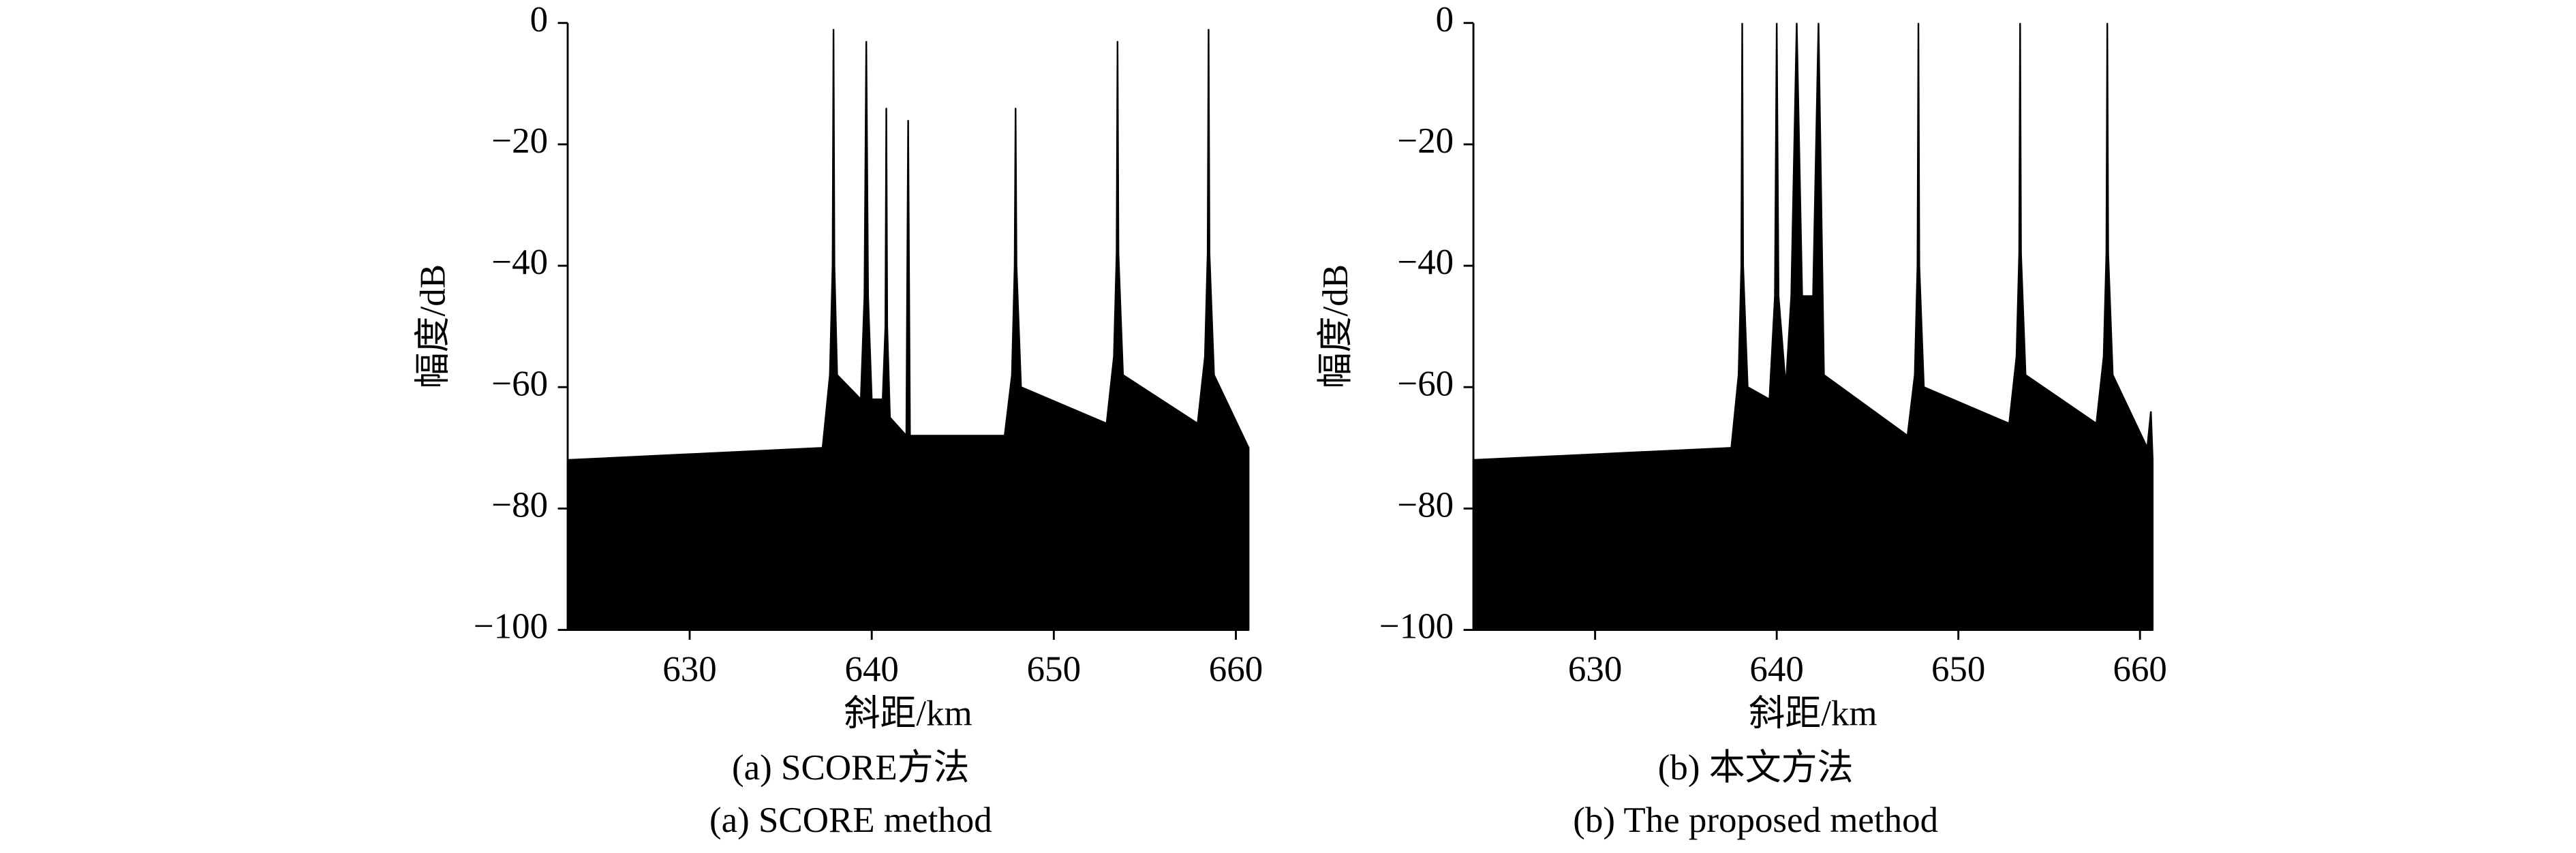 The width and height of the screenshot is (2576, 853). What do you see at coordinates (851, 768) in the screenshot?
I see `caption: (a) SCORE方法` at bounding box center [851, 768].